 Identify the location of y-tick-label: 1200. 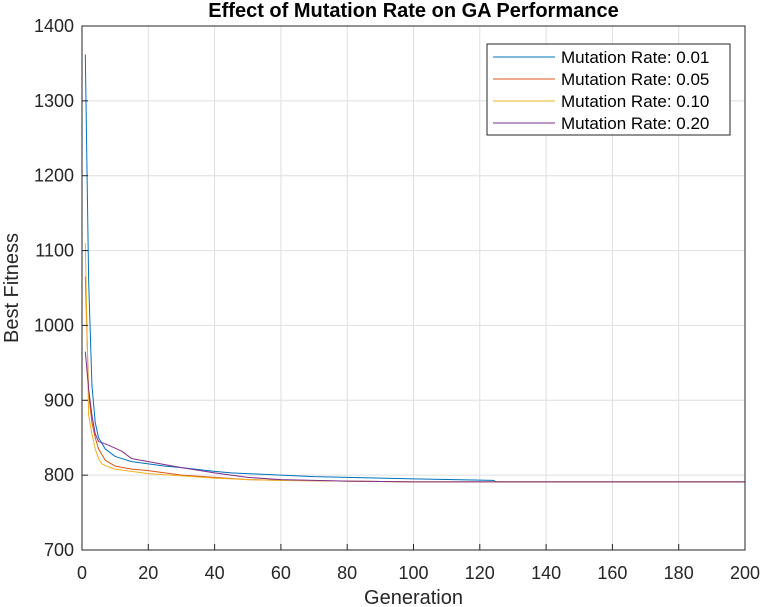
(54, 176).